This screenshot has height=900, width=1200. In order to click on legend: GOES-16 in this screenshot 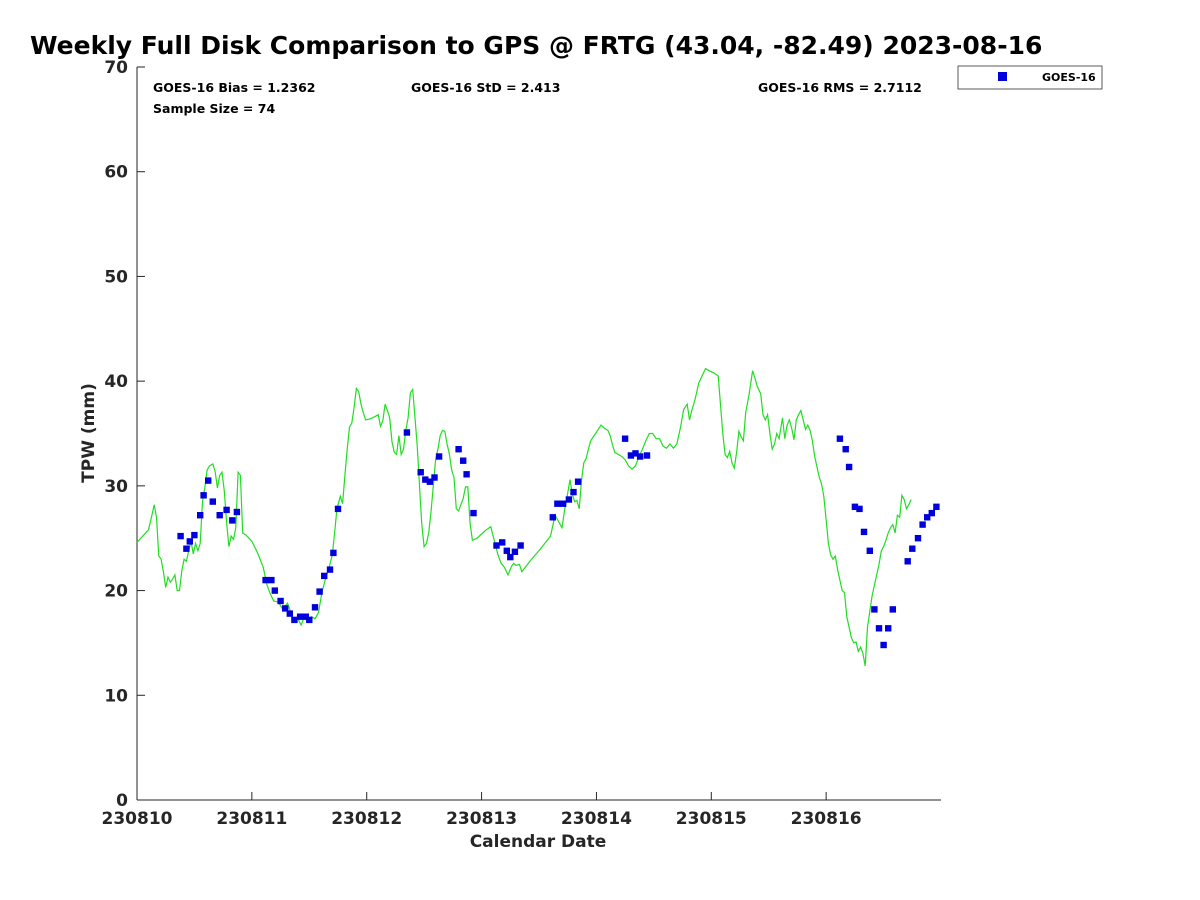, I will do `click(1030, 77)`.